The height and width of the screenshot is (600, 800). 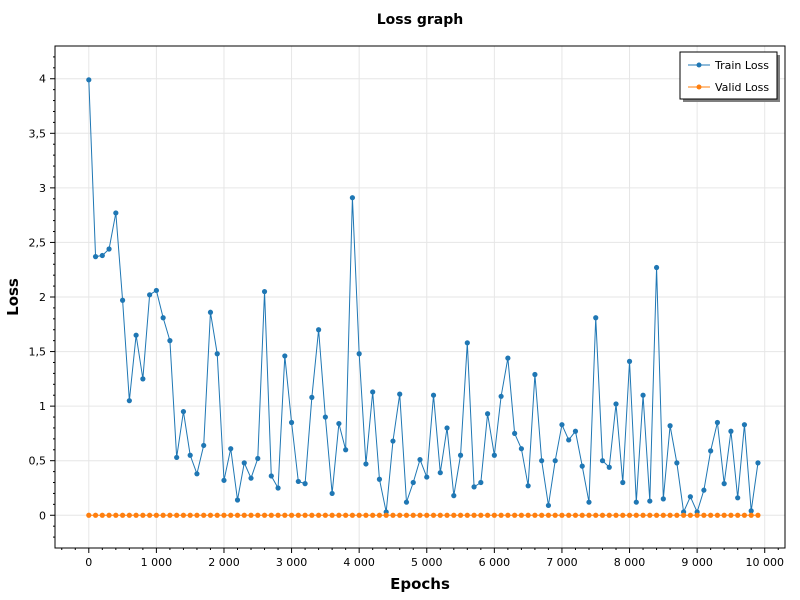 What do you see at coordinates (42, 515) in the screenshot?
I see `y-tick-label: 0` at bounding box center [42, 515].